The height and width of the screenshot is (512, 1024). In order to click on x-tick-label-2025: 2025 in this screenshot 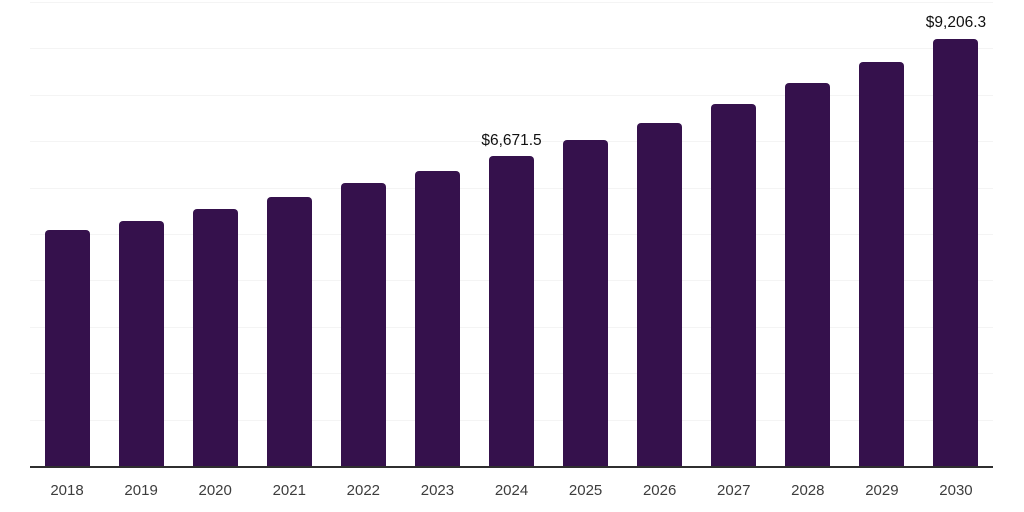, I will do `click(585, 490)`.